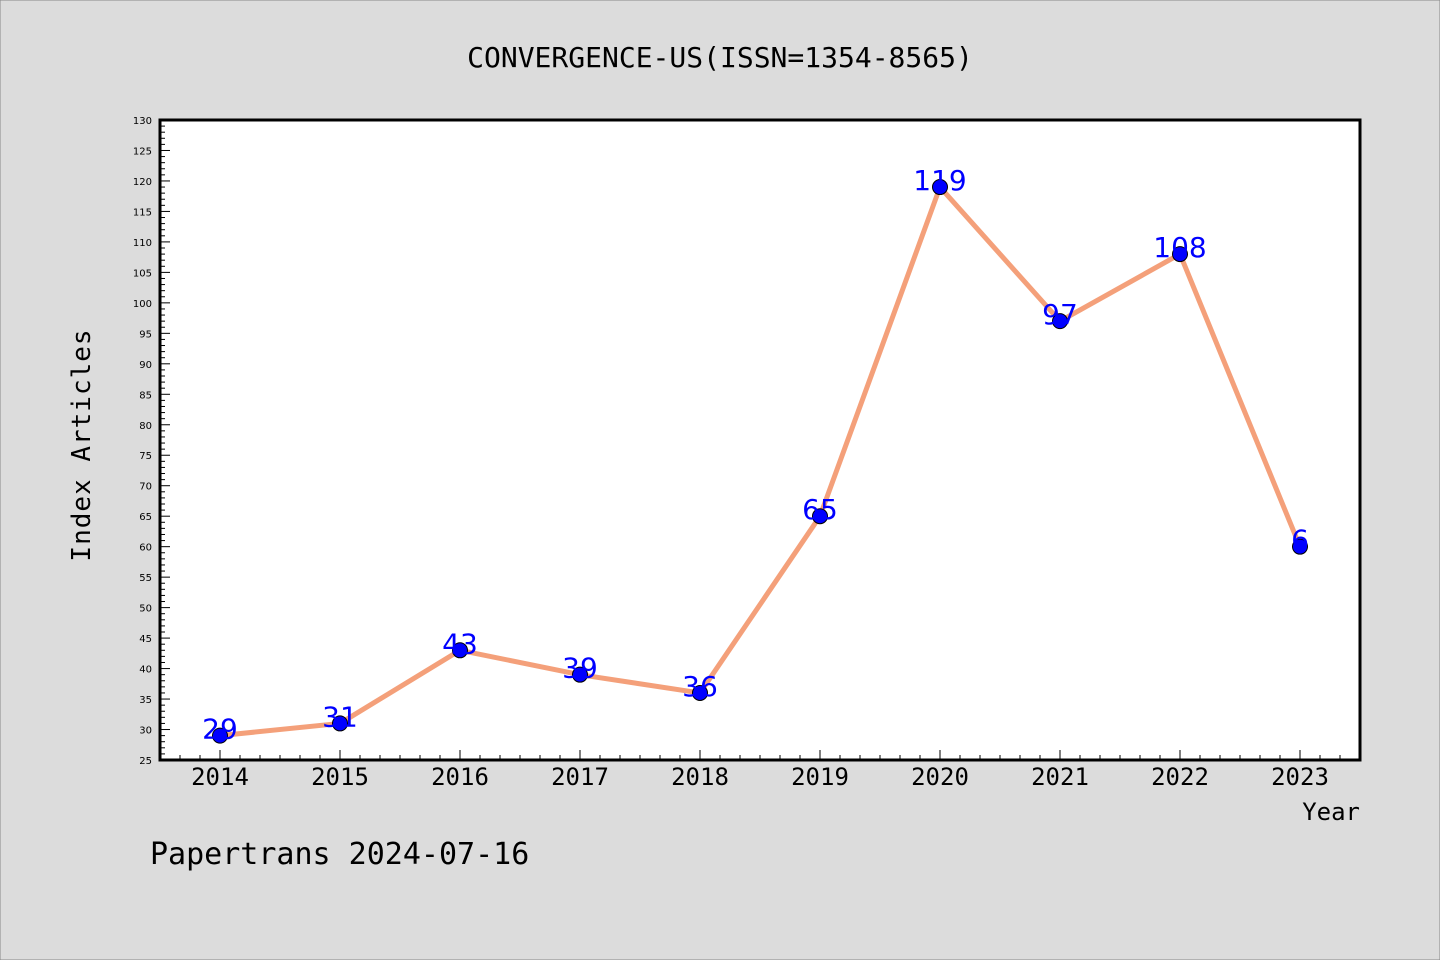  What do you see at coordinates (142, 304) in the screenshot?
I see `y-tick-label: 100` at bounding box center [142, 304].